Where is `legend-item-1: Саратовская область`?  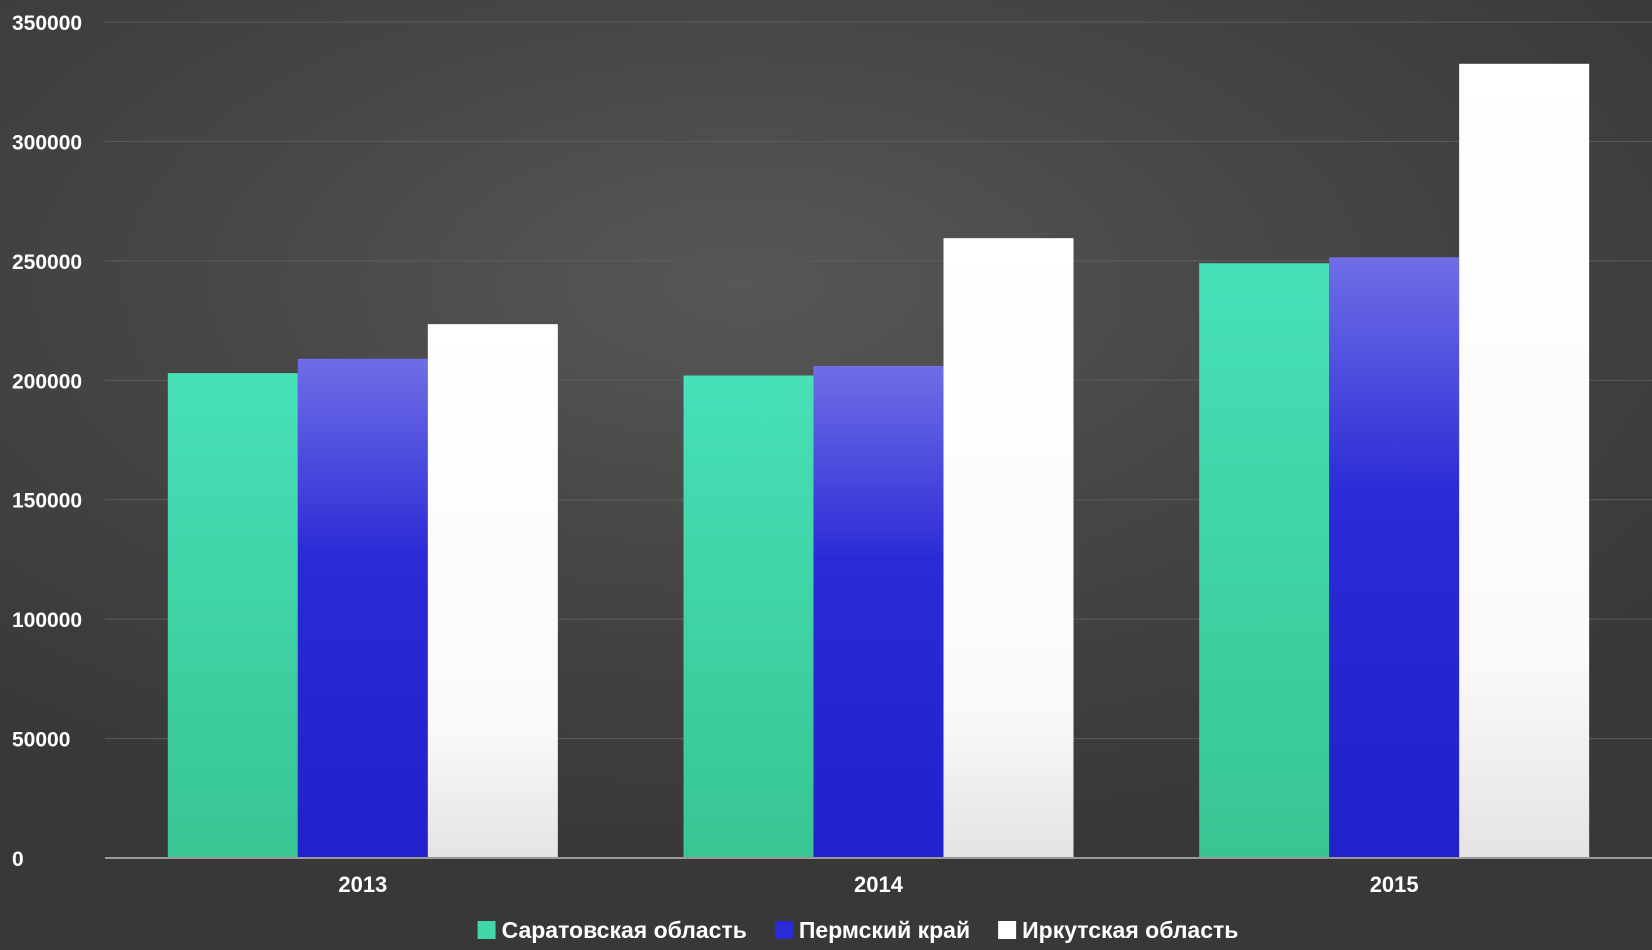 legend-item-1: Саратовская область is located at coordinates (612, 930).